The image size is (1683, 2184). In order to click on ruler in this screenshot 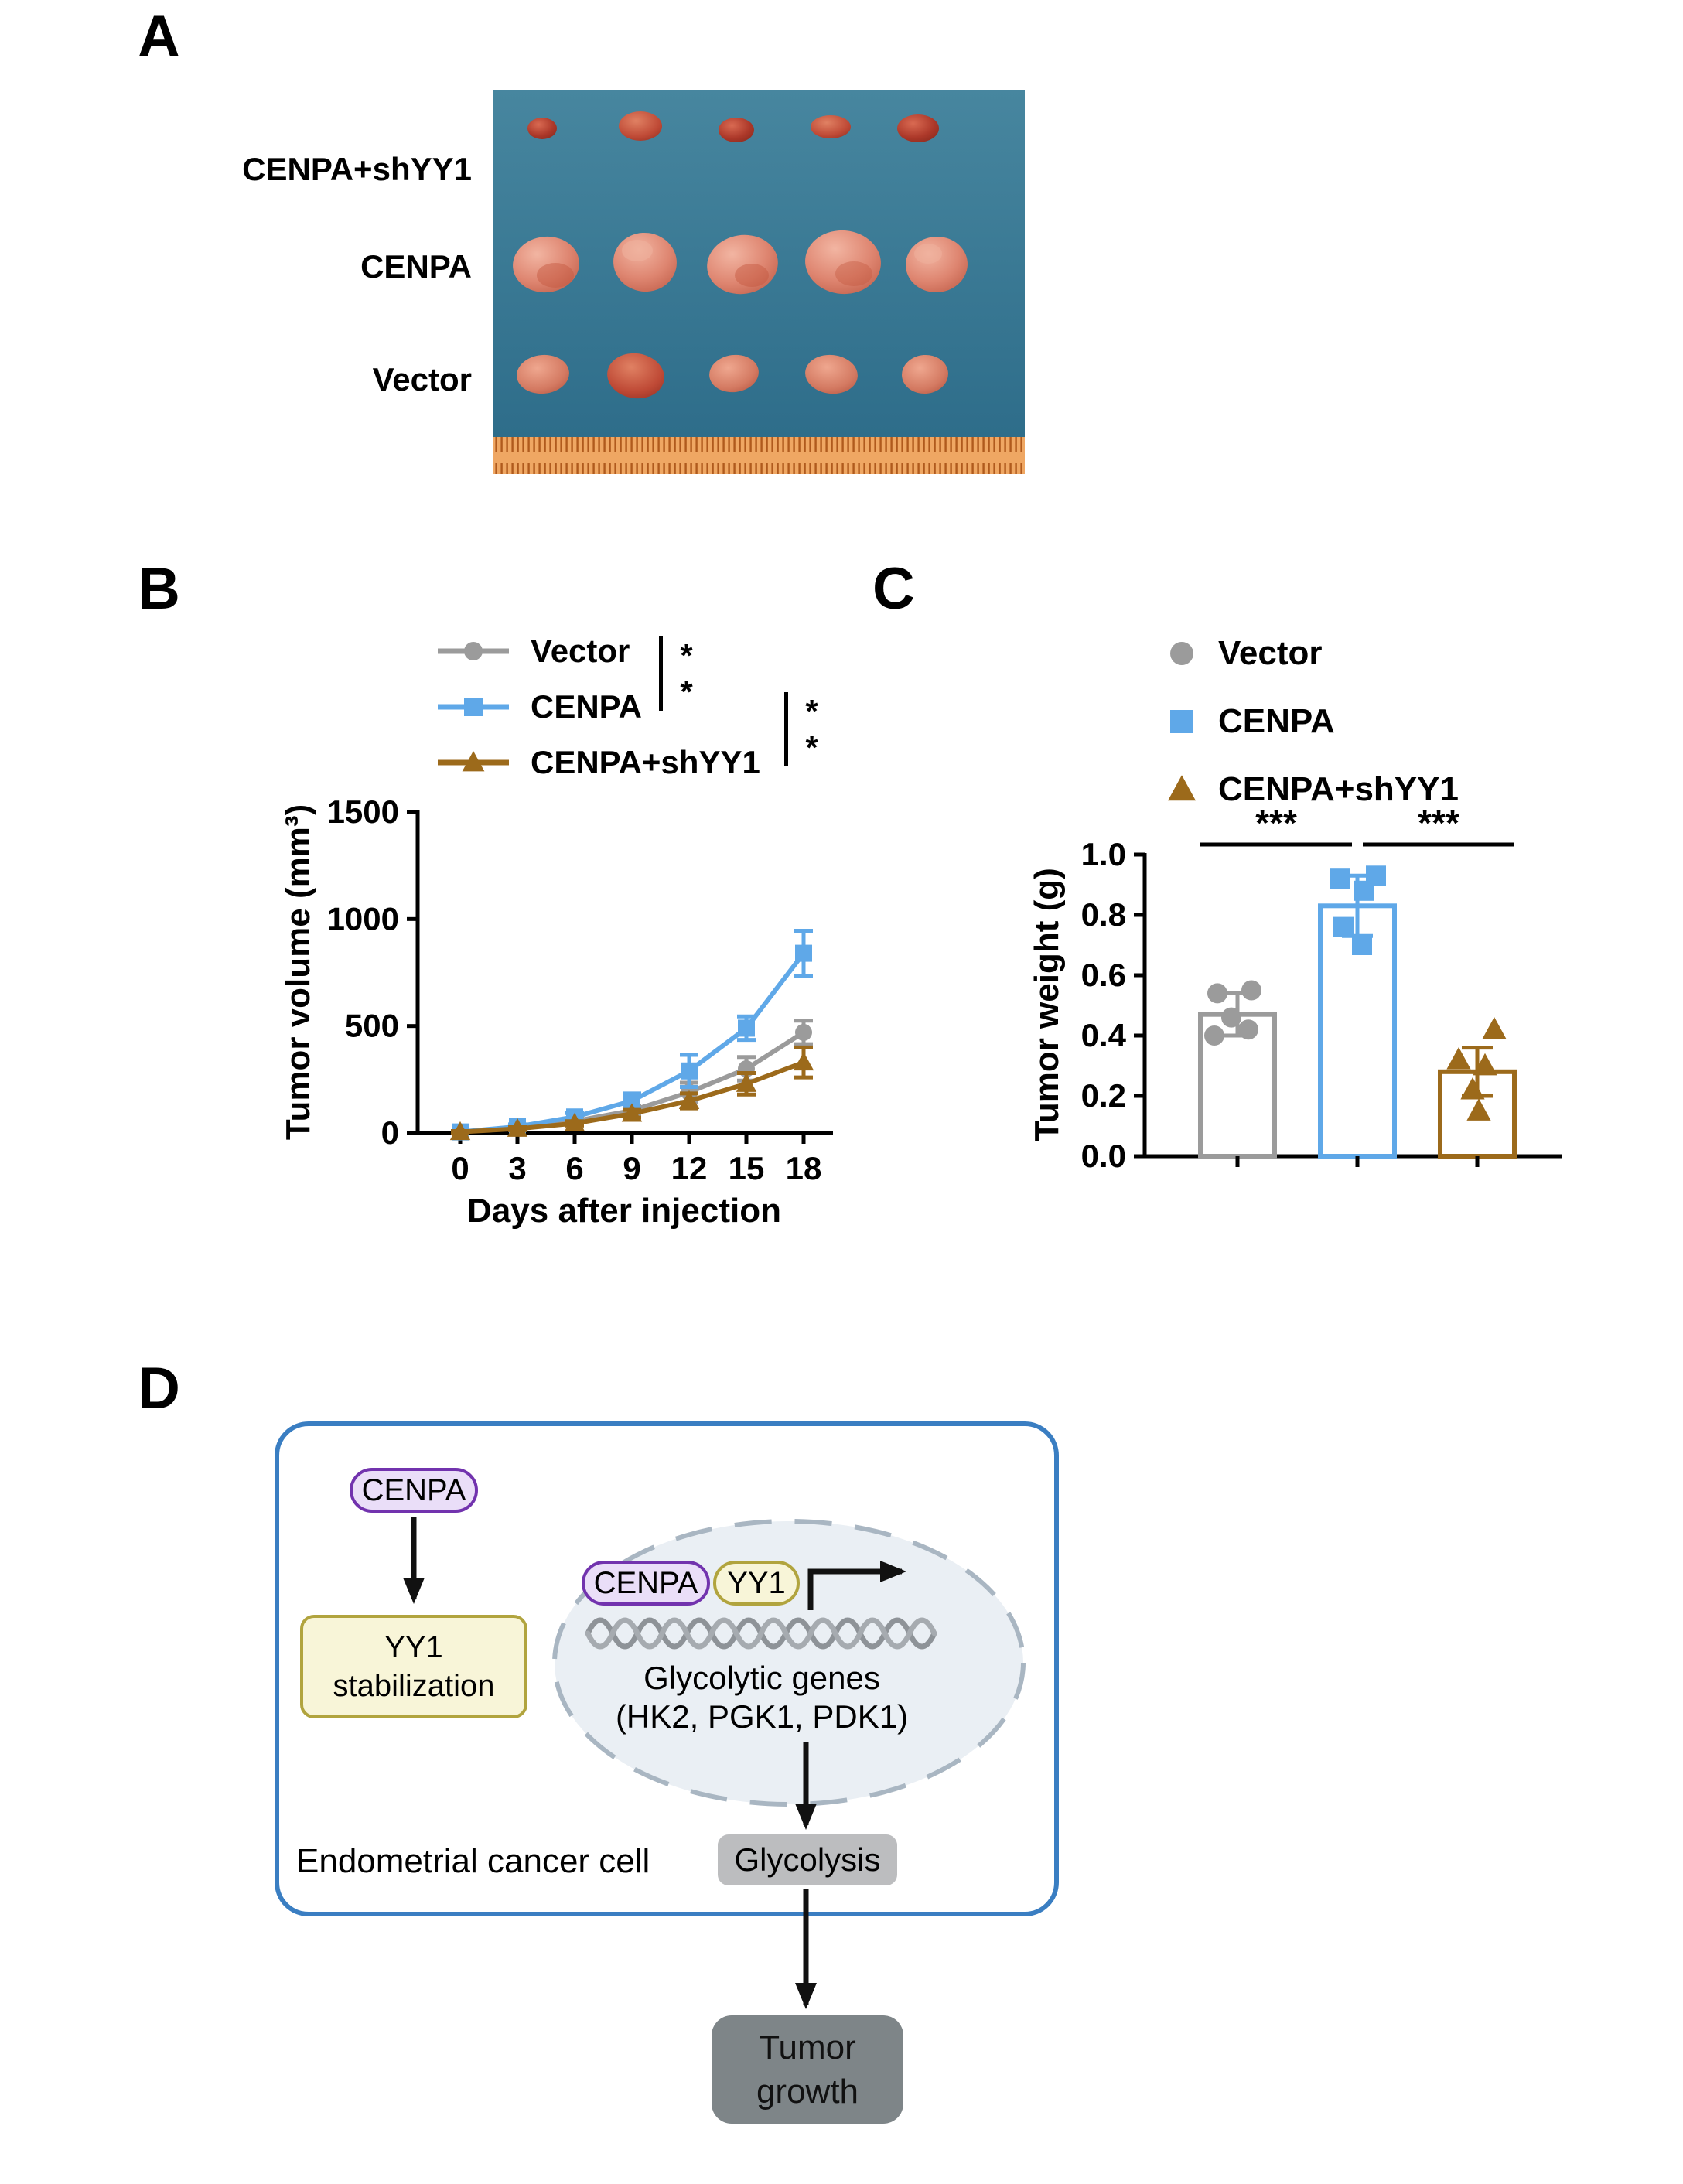, I will do `click(759, 456)`.